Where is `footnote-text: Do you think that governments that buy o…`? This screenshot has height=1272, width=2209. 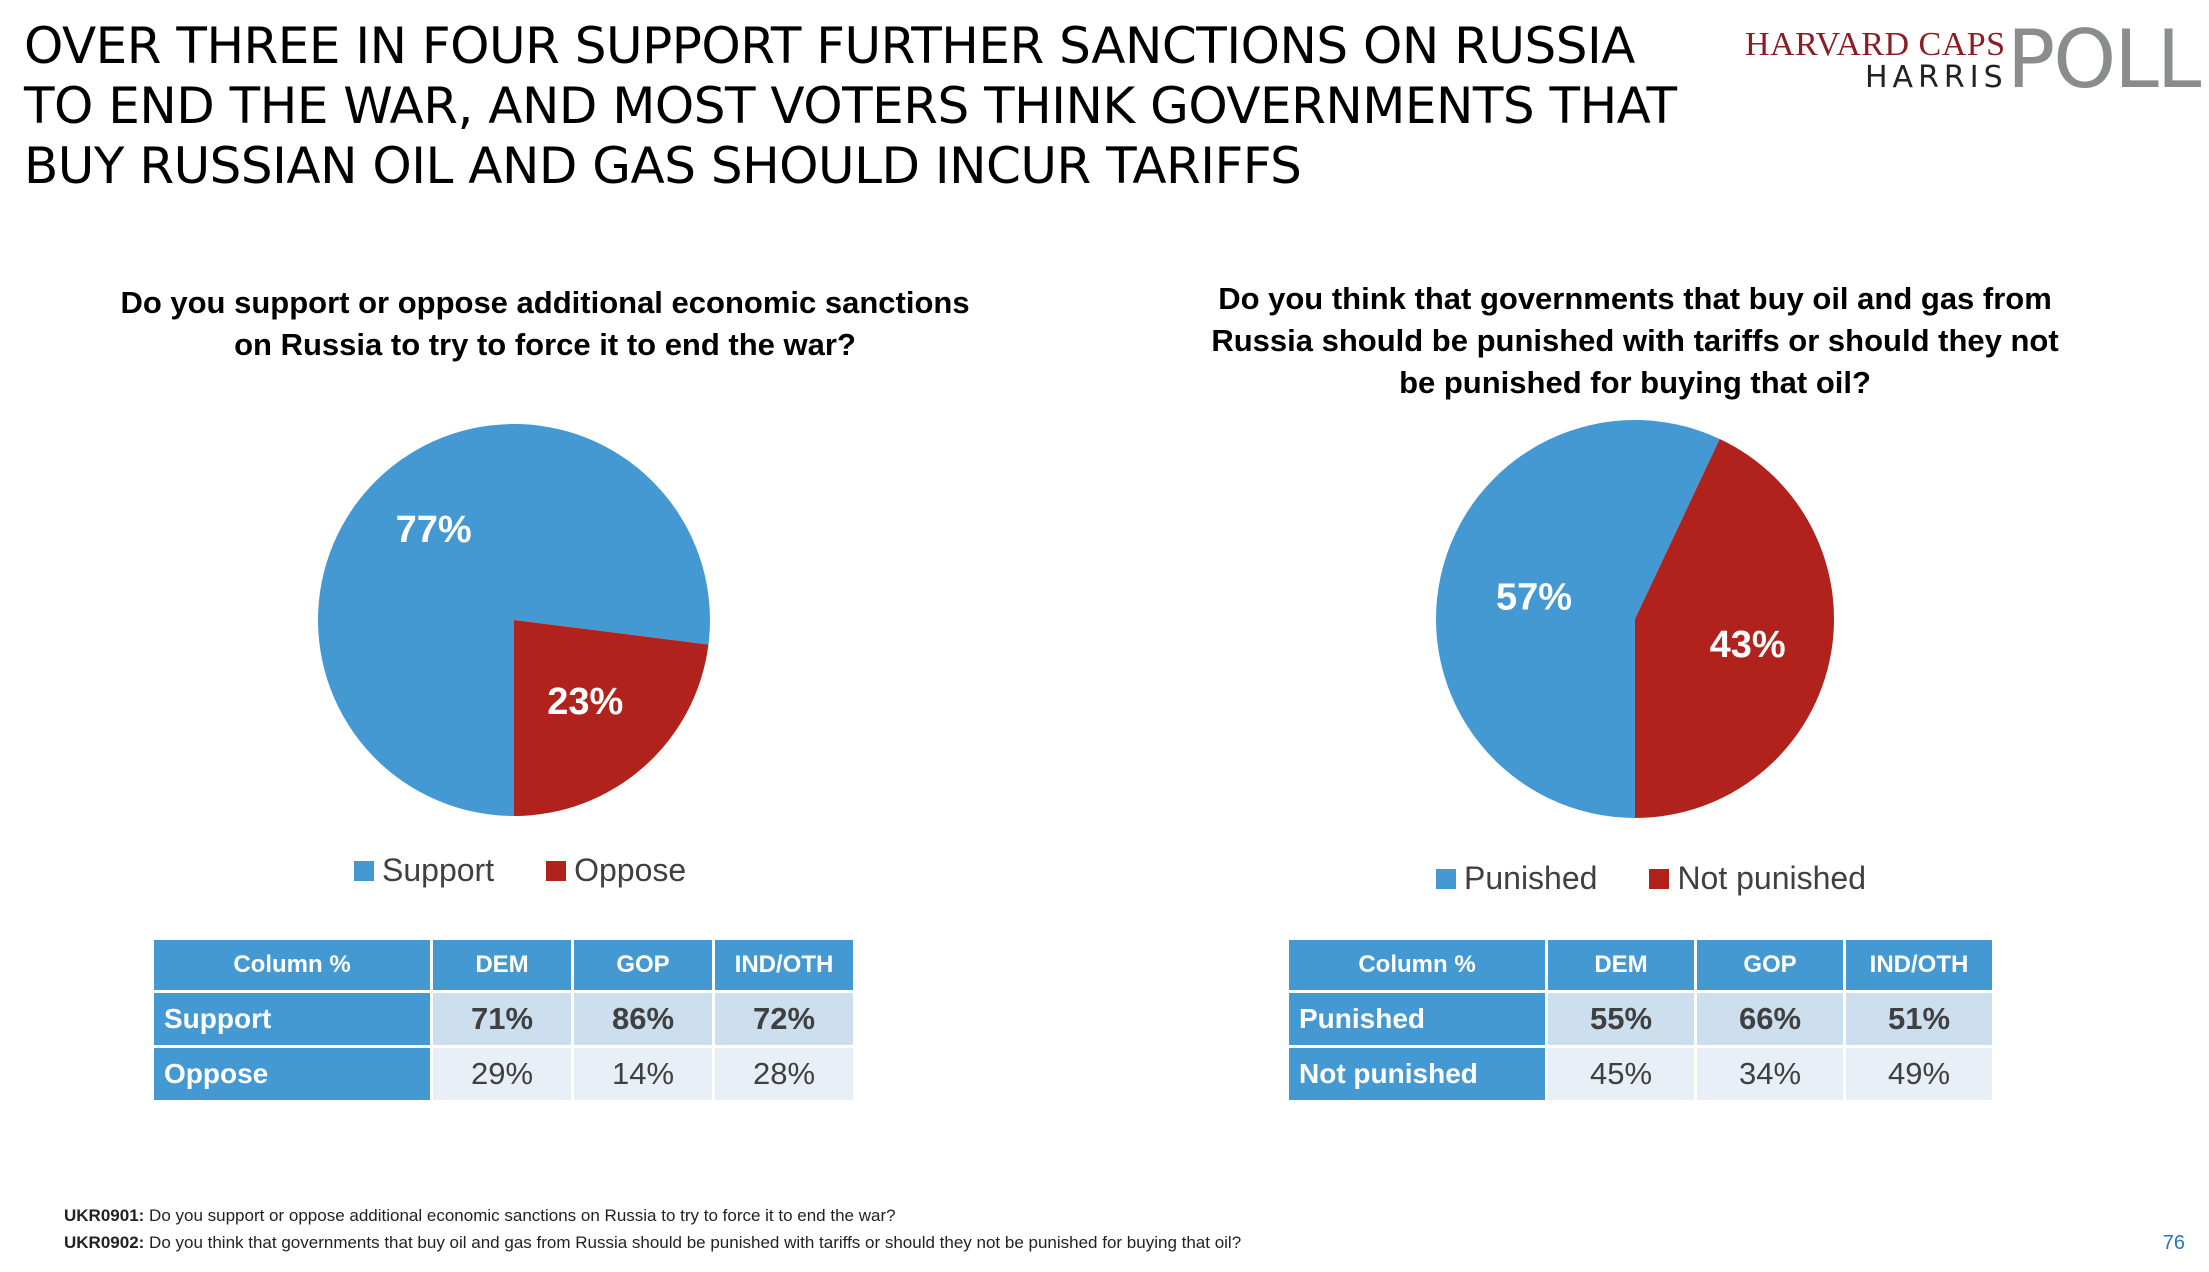
footnote-text: Do you think that governments that buy o… is located at coordinates (693, 1242).